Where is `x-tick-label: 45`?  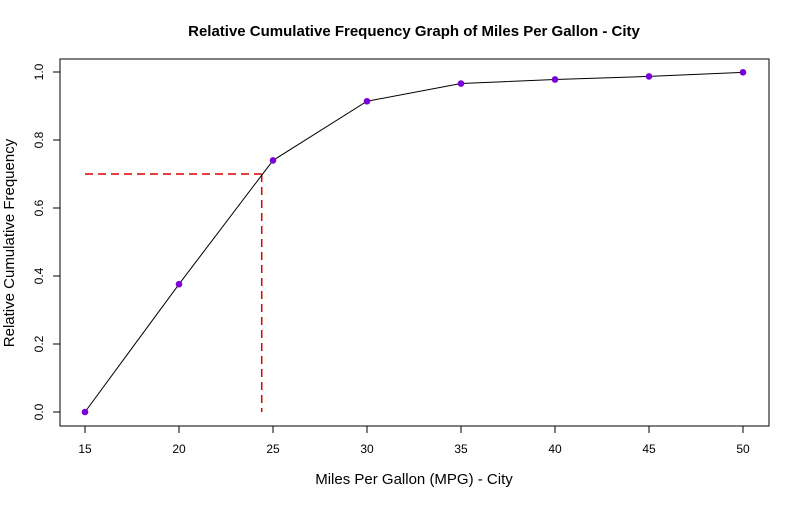 x-tick-label: 45 is located at coordinates (649, 449).